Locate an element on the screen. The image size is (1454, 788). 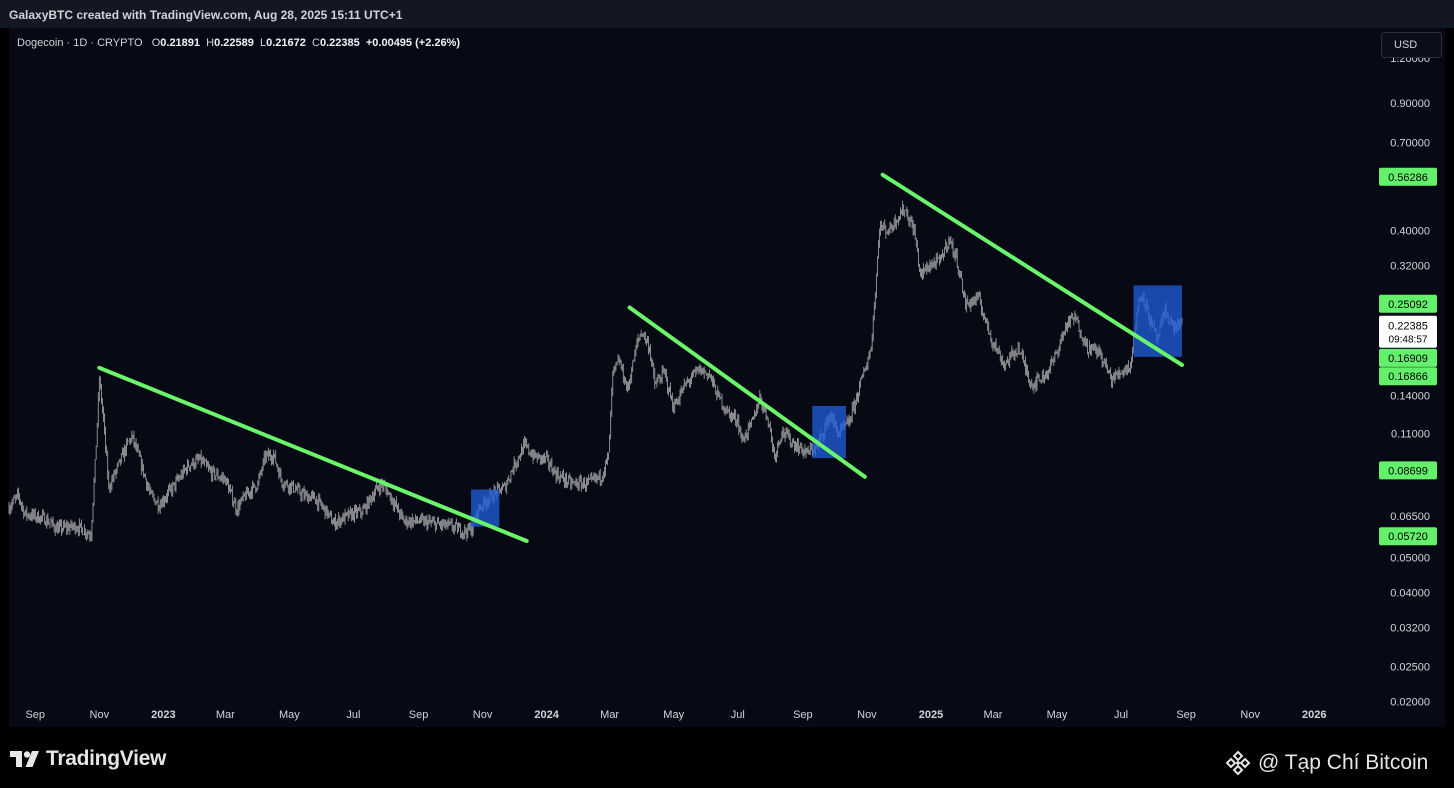
bar-countdown: 09:48:57 is located at coordinates (1408, 340).